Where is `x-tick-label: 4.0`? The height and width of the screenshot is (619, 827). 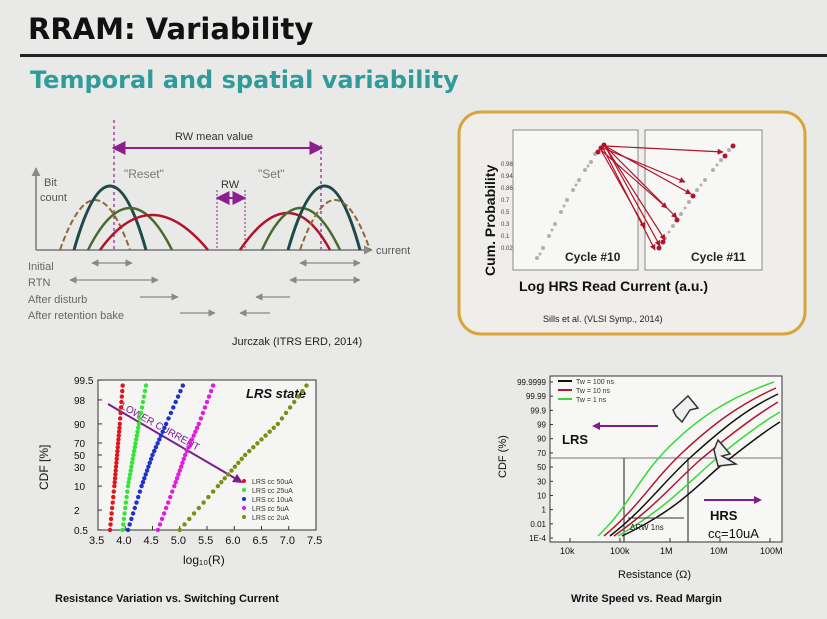
x-tick-label: 4.0 is located at coordinates (123, 541).